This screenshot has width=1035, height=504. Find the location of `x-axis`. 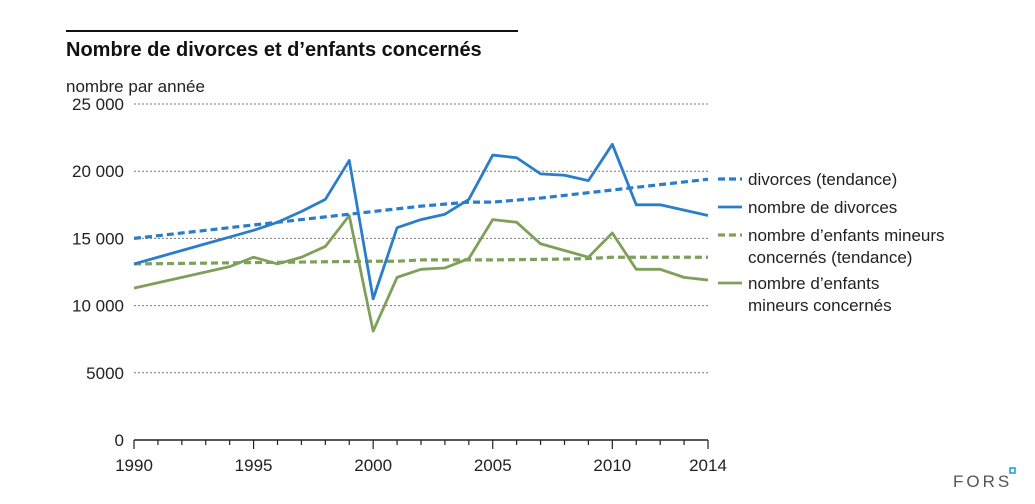

x-axis is located at coordinates (421, 444).